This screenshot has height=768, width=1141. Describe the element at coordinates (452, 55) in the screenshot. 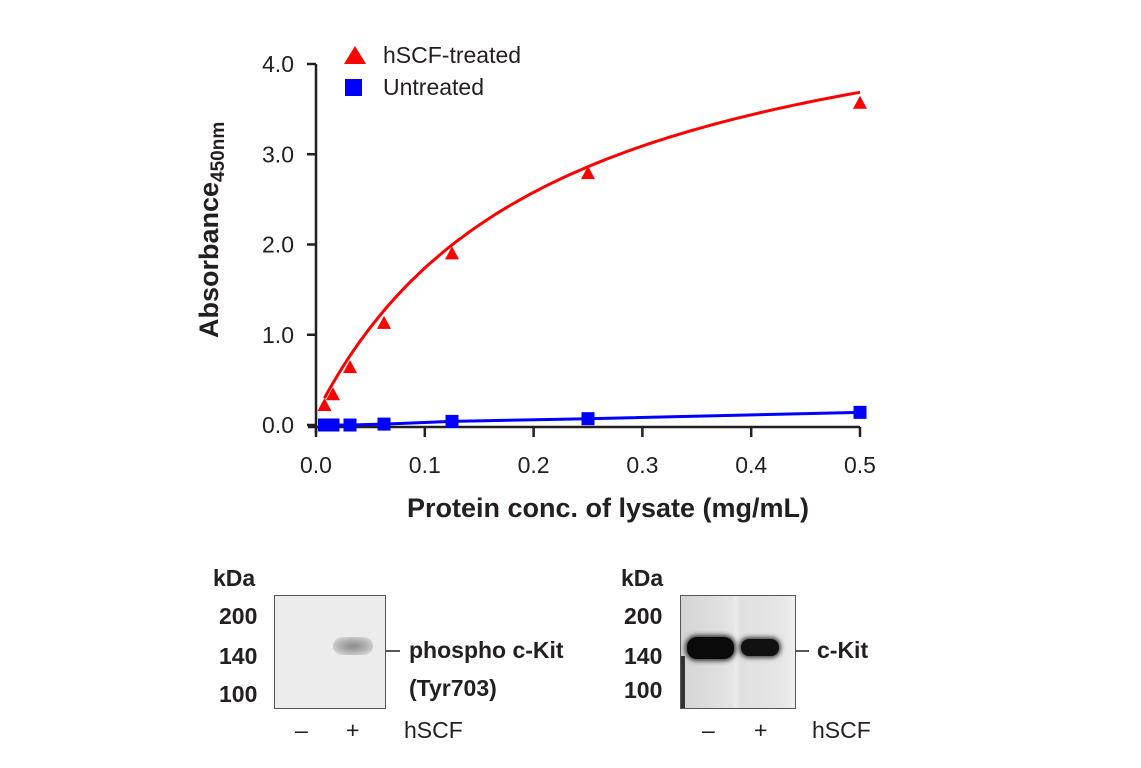

I see `legend-label-treated: hSCF-treated` at that location.